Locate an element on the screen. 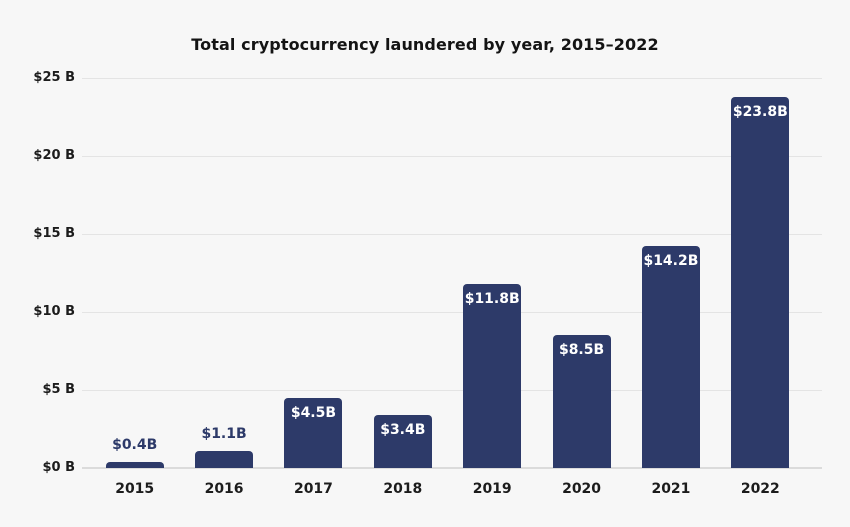  x-tick-label: 2021 is located at coordinates (671, 489).